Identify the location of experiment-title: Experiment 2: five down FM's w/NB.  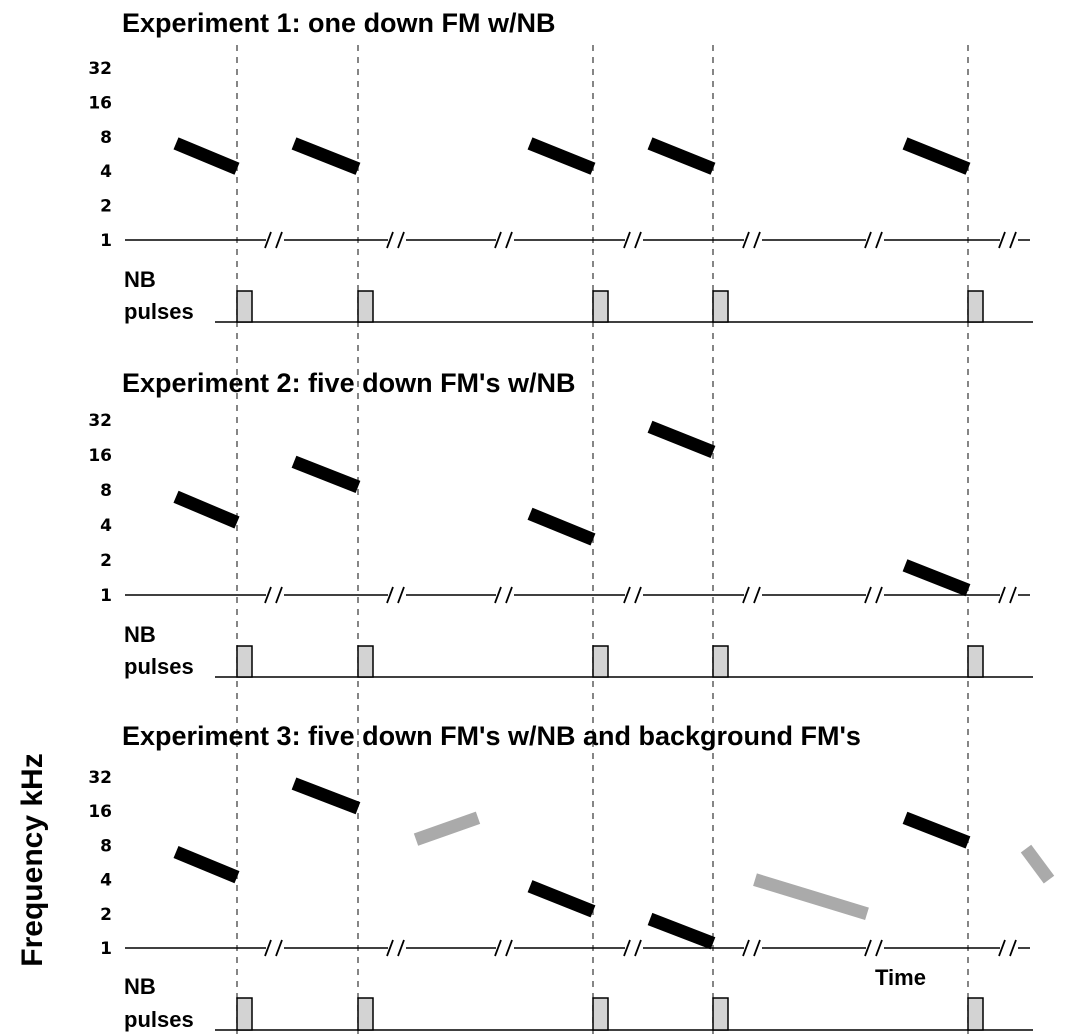
(349, 383).